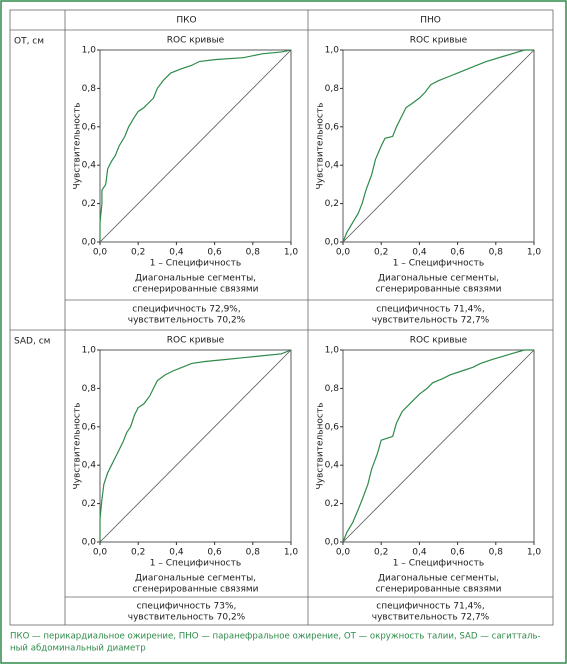  What do you see at coordinates (187, 607) in the screenshot?
I see `stats-text: специфичность 73%,` at bounding box center [187, 607].